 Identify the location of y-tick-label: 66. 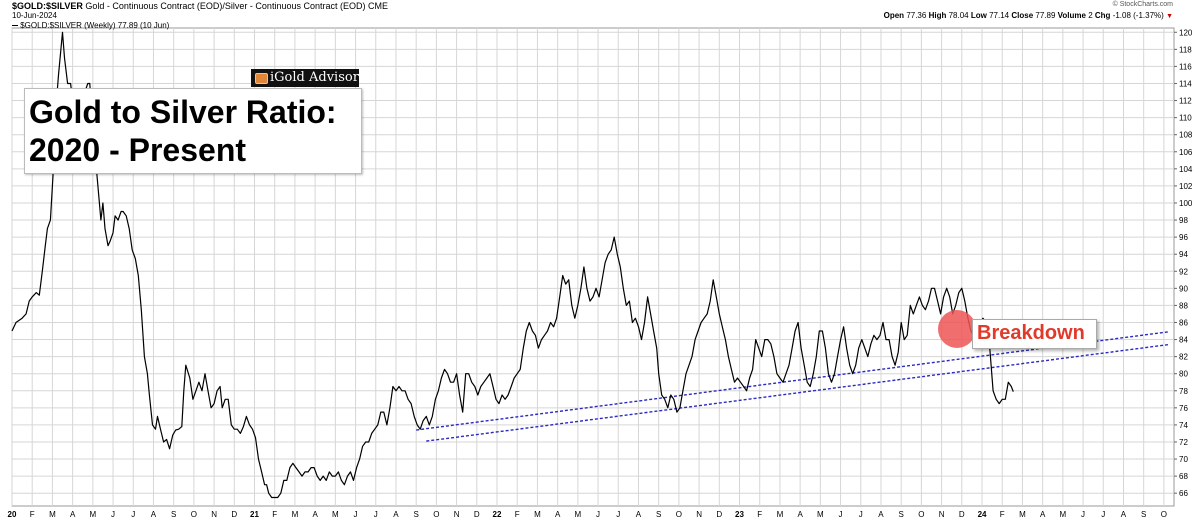
(1183, 493).